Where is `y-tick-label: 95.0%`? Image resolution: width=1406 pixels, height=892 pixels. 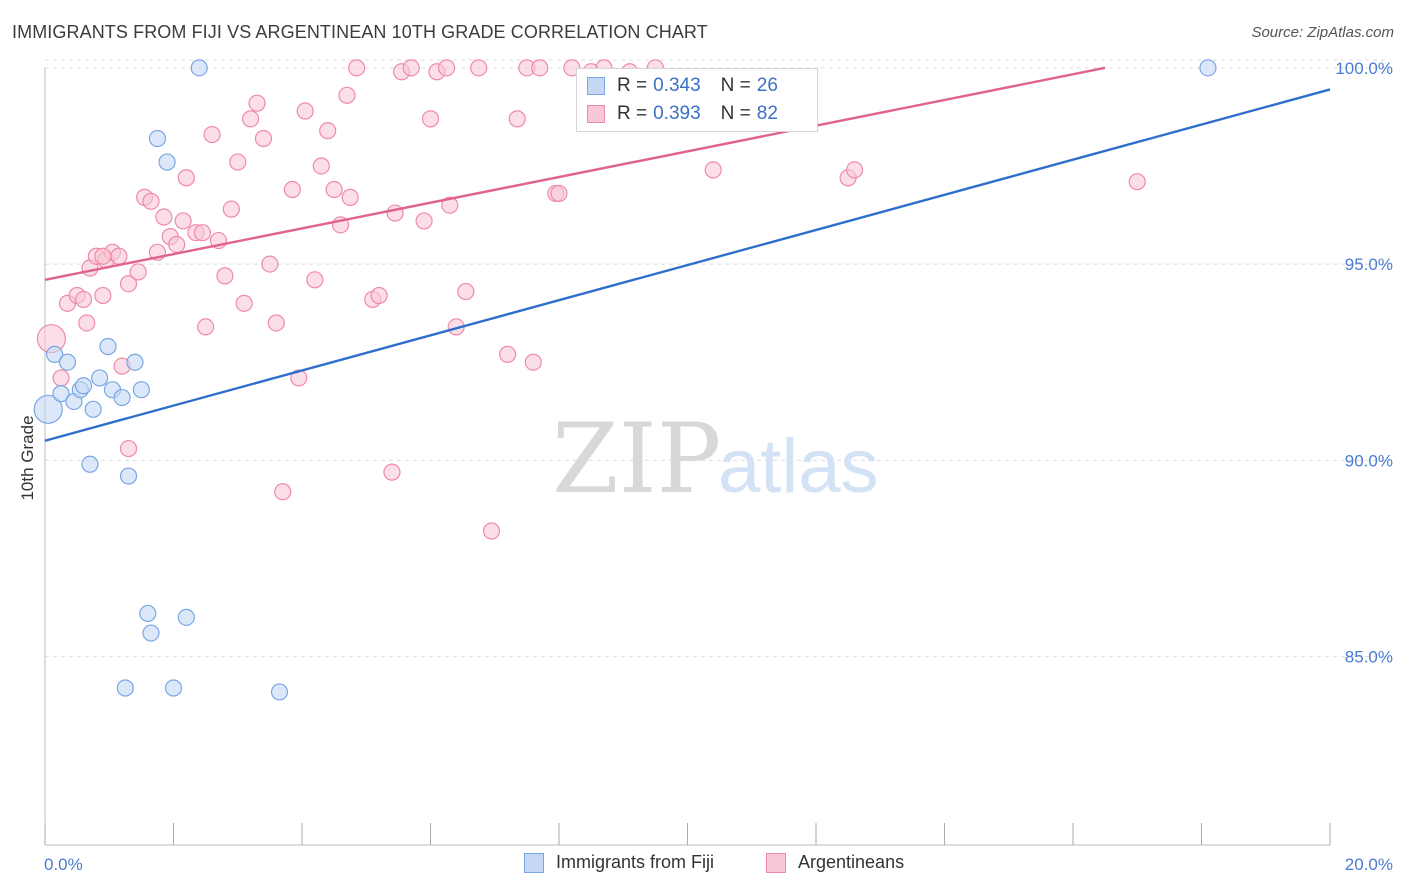
y-tick-label: 95.0% is located at coordinates (1369, 264).